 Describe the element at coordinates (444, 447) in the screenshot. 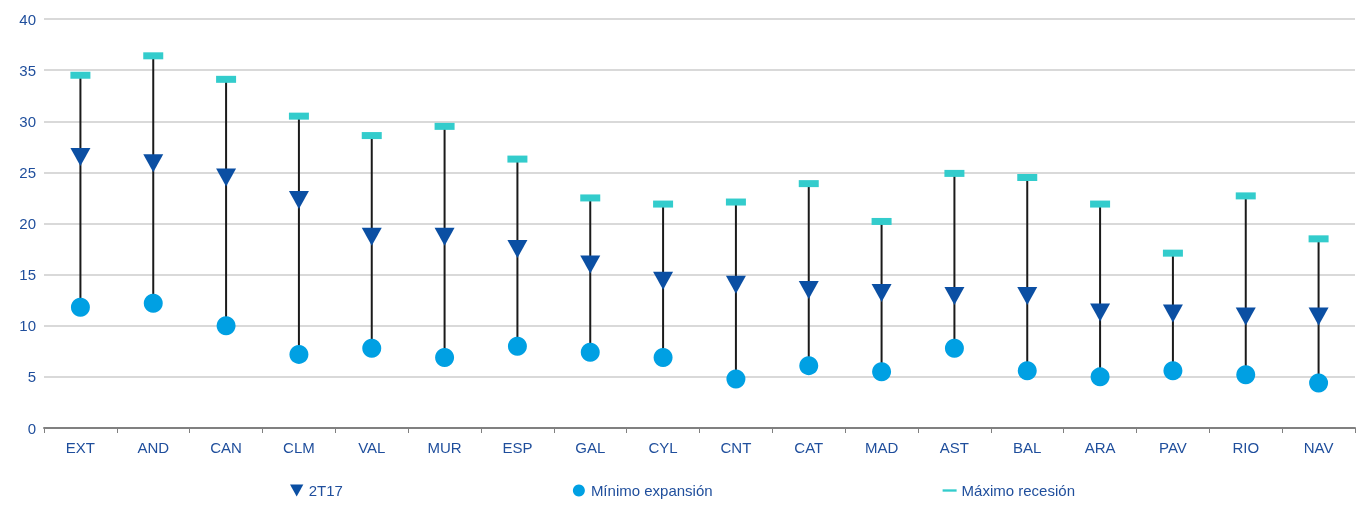

I see `x-tick-label: MUR` at that location.